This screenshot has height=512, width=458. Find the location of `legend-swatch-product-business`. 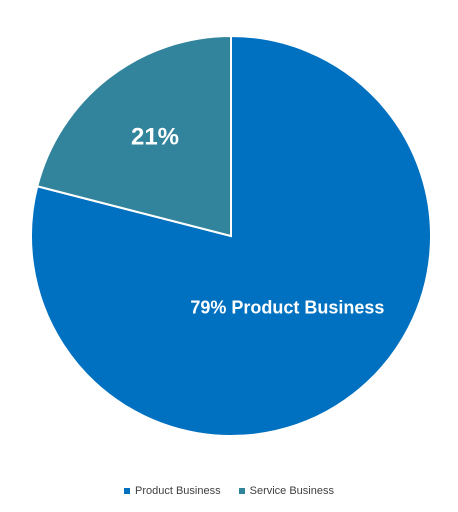

legend-swatch-product-business is located at coordinates (127, 491).